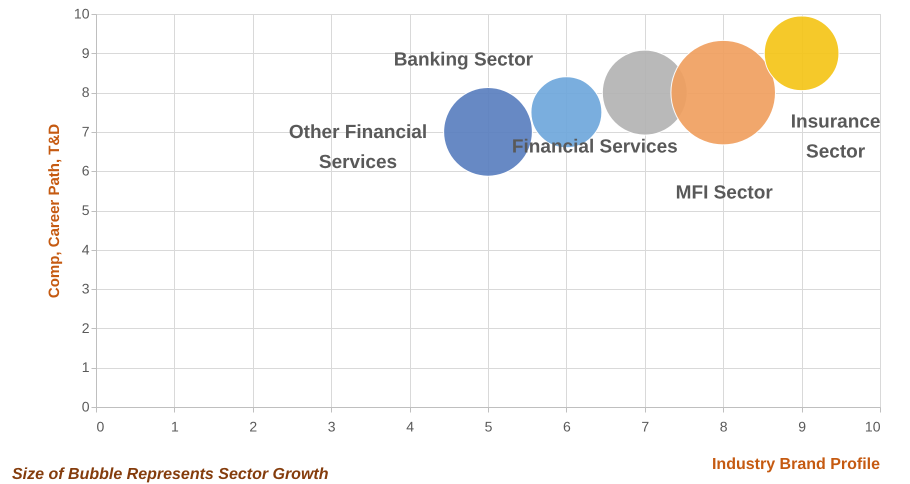  I want to click on y-tick-label: 4, so click(86, 249).